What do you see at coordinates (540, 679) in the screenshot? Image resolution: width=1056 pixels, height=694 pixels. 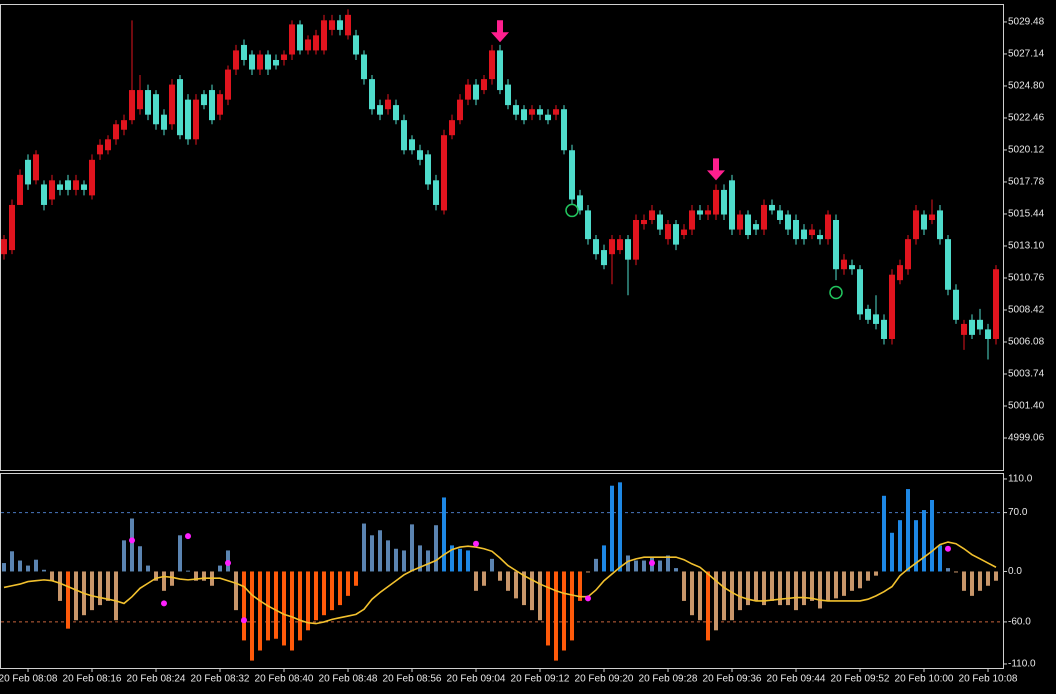 I see `x-tick-label: 20 Feb 09:12` at bounding box center [540, 679].